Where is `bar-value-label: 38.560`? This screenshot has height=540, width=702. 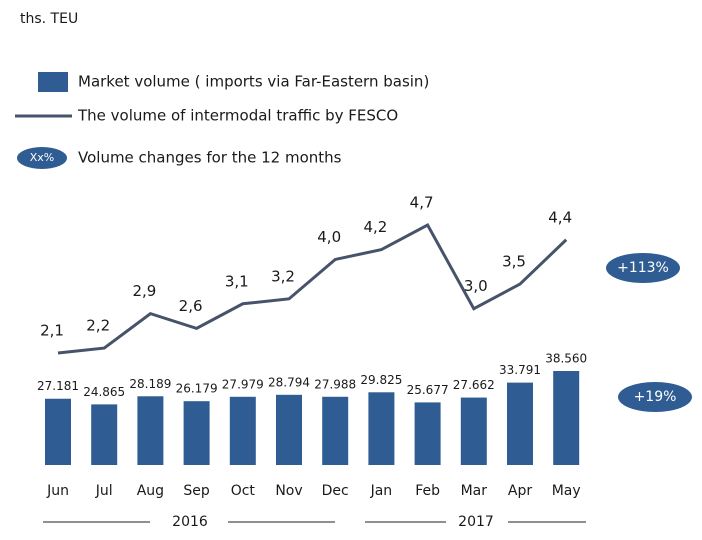
bar-value-label: 38.560 is located at coordinates (566, 359).